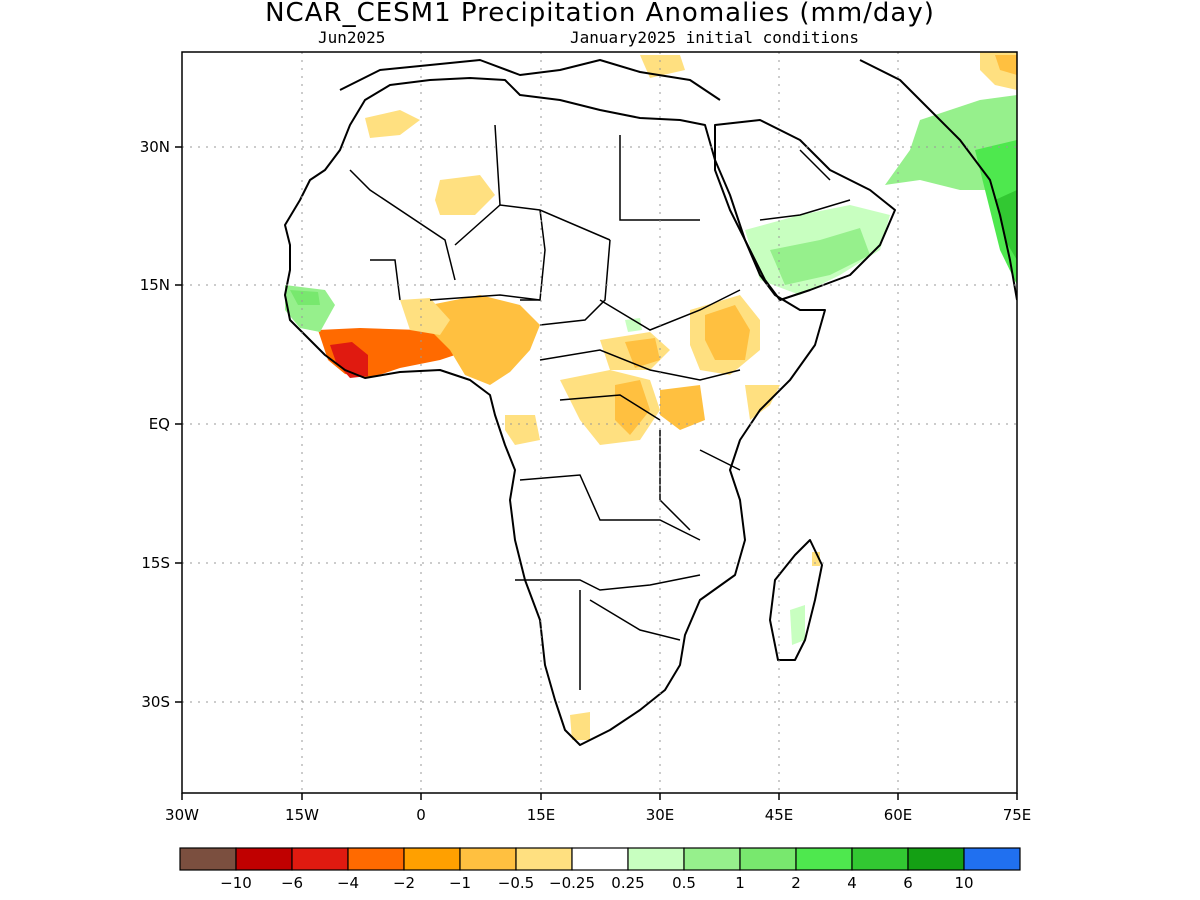  I want to click on anomaly-nigeria, so click(485, 340).